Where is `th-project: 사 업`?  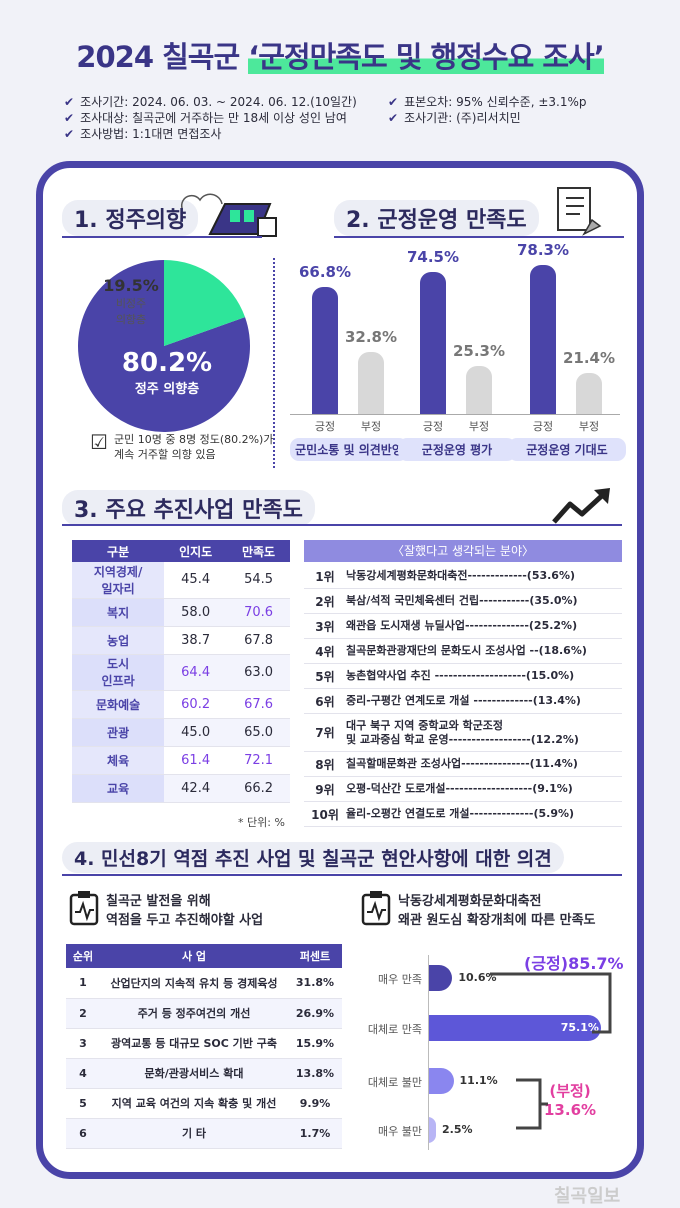
th-project: 사 업 is located at coordinates (194, 956).